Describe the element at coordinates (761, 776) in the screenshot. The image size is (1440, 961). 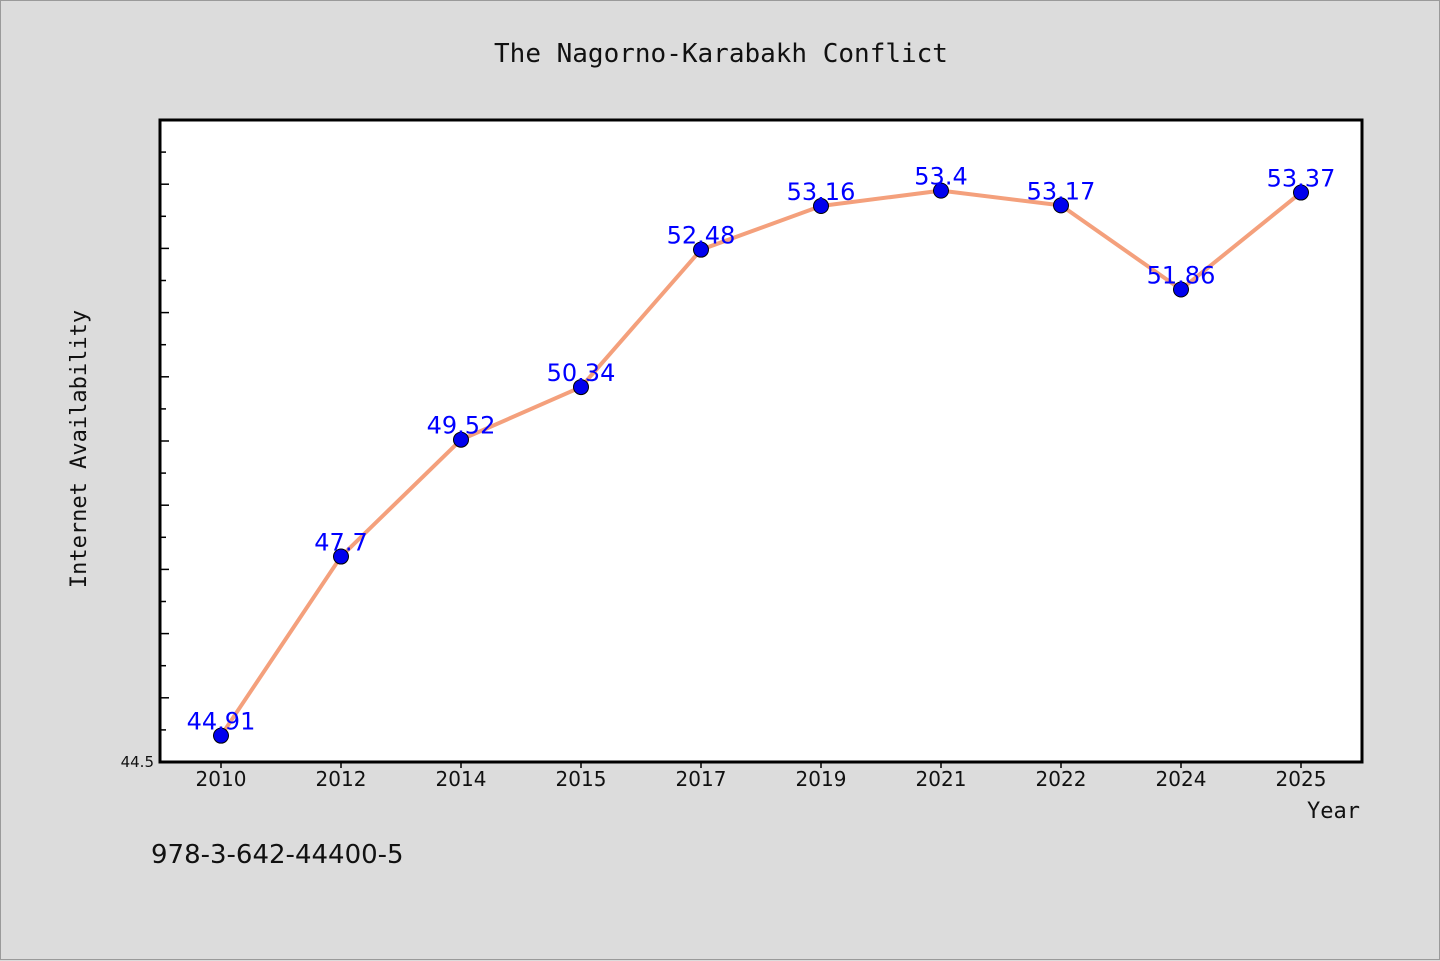
I see `x-axis-ticks: 2010 2012 2014 2015 2017 2019 2021 2022 2024 2025` at that location.